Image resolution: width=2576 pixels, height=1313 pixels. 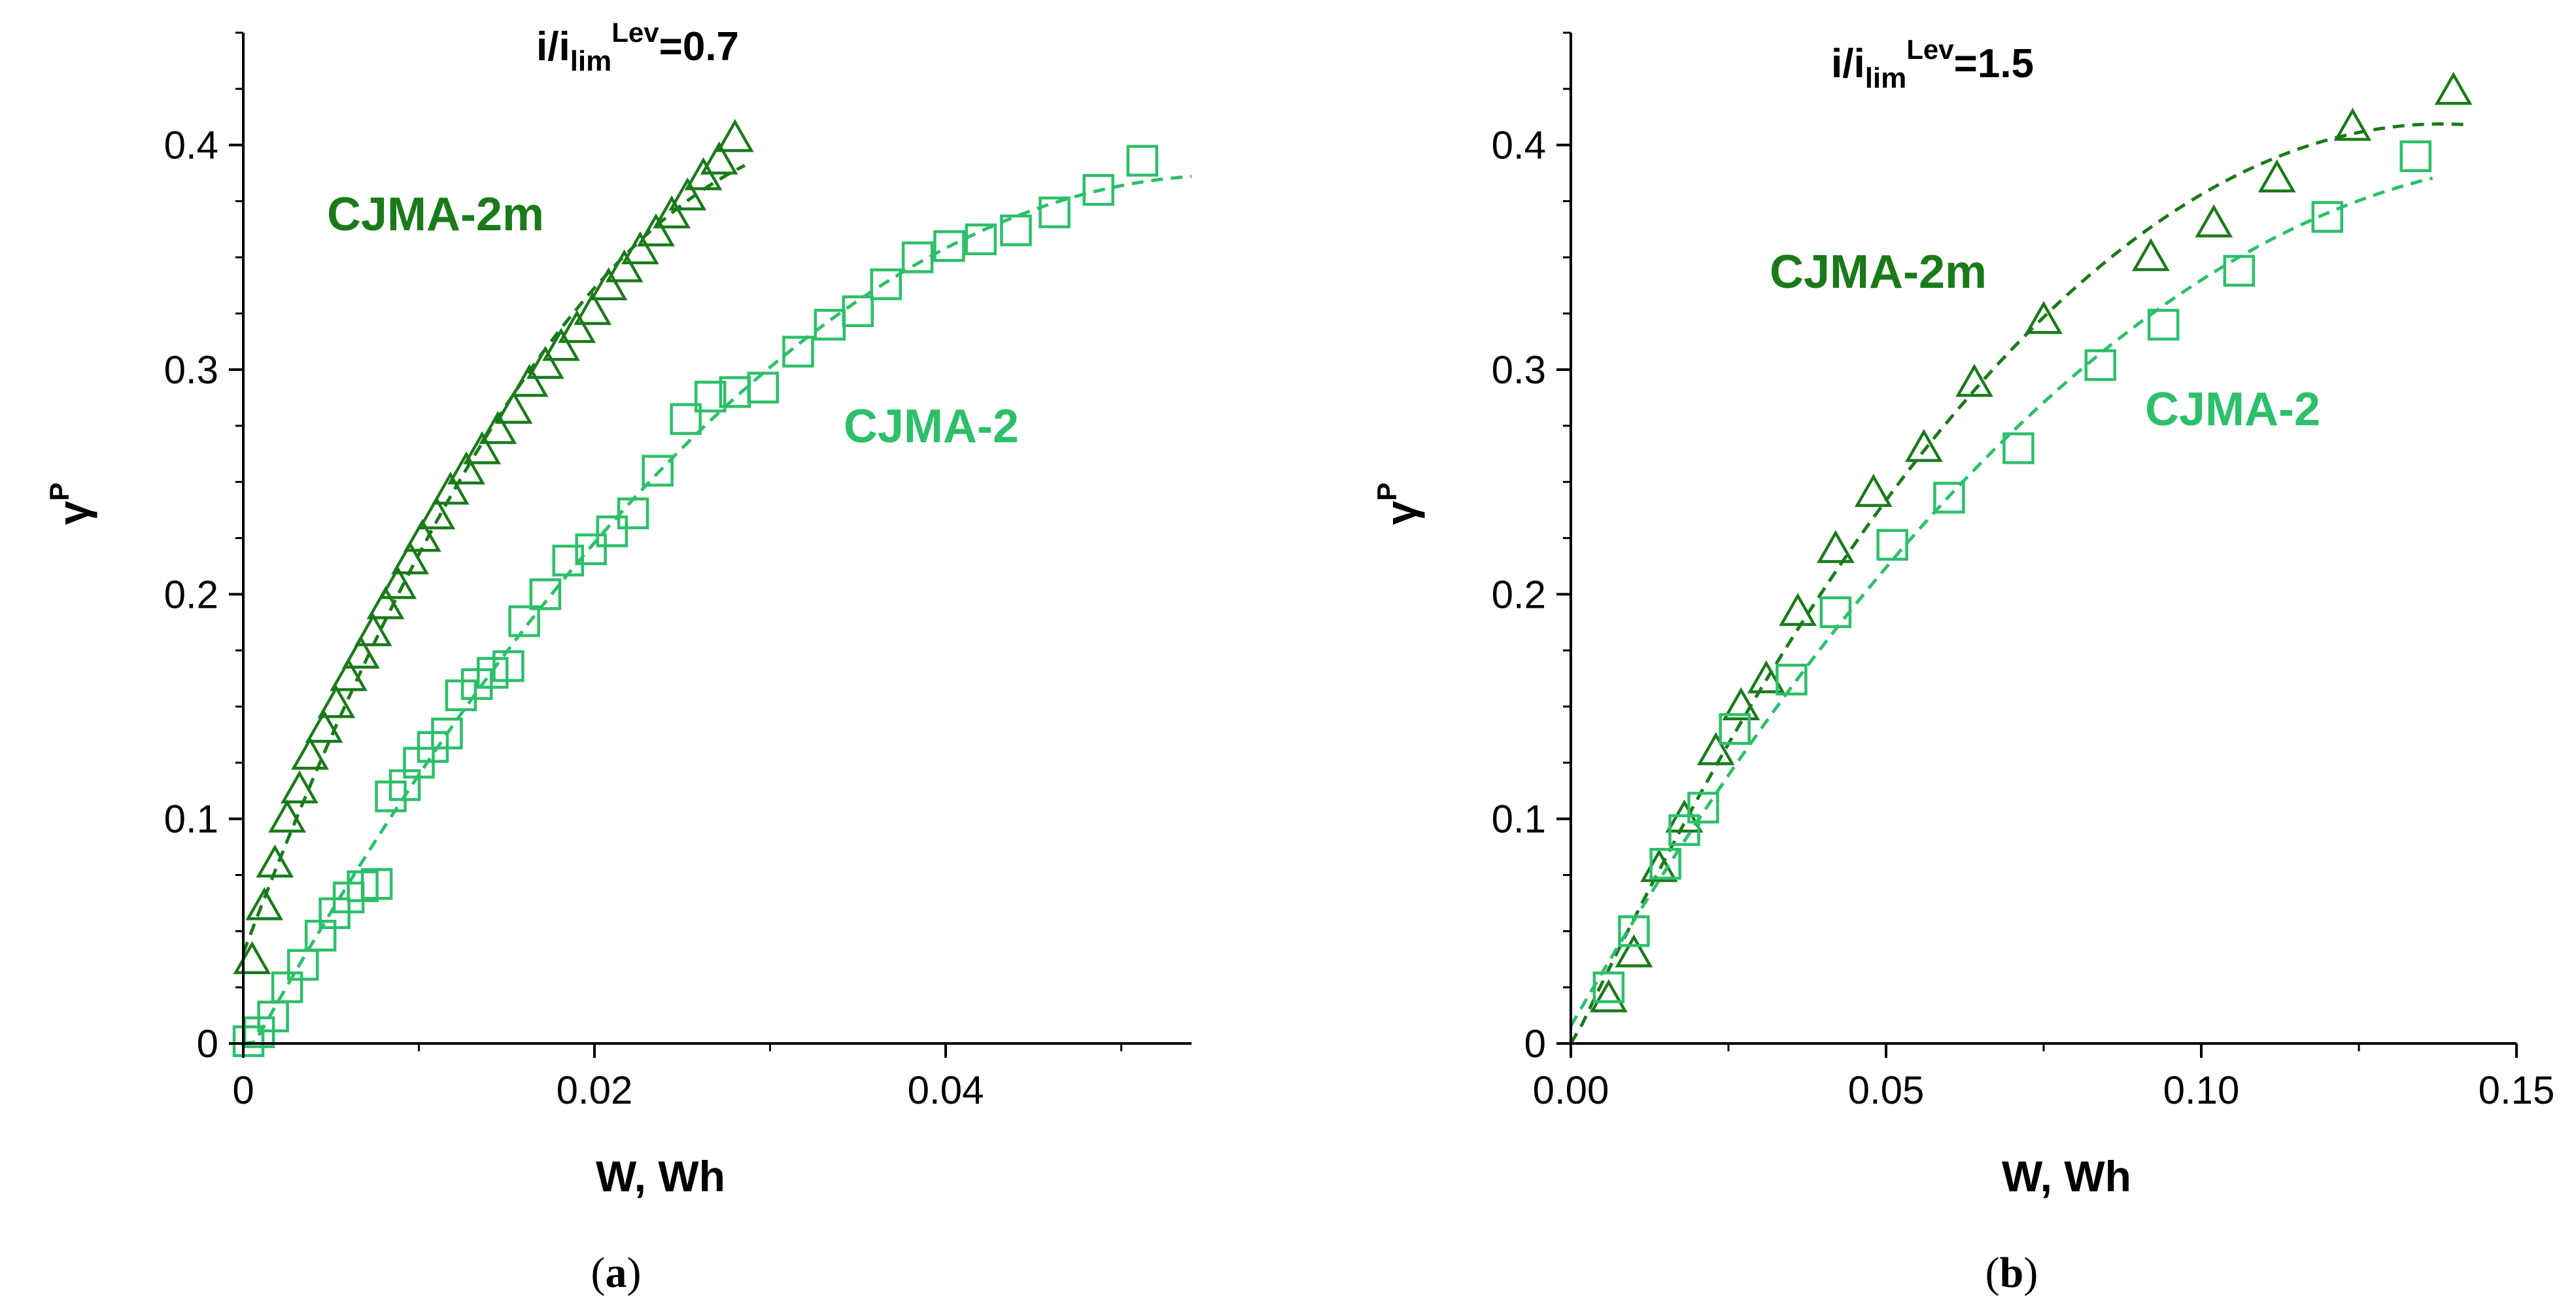 What do you see at coordinates (70, 504) in the screenshot?
I see `y-axis-label-a: γP` at bounding box center [70, 504].